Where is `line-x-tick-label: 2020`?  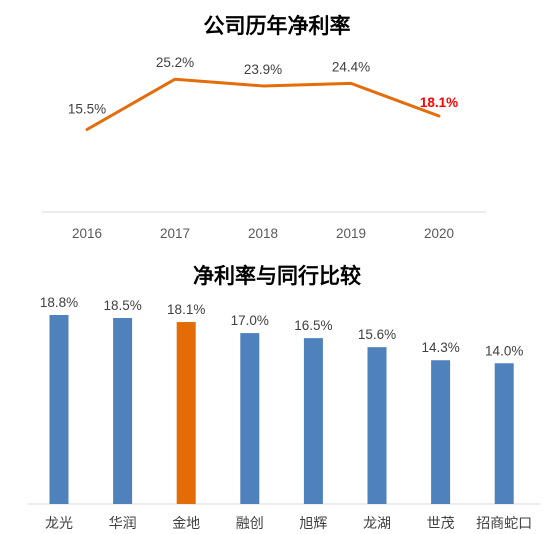
line-x-tick-label: 2020 is located at coordinates (439, 233).